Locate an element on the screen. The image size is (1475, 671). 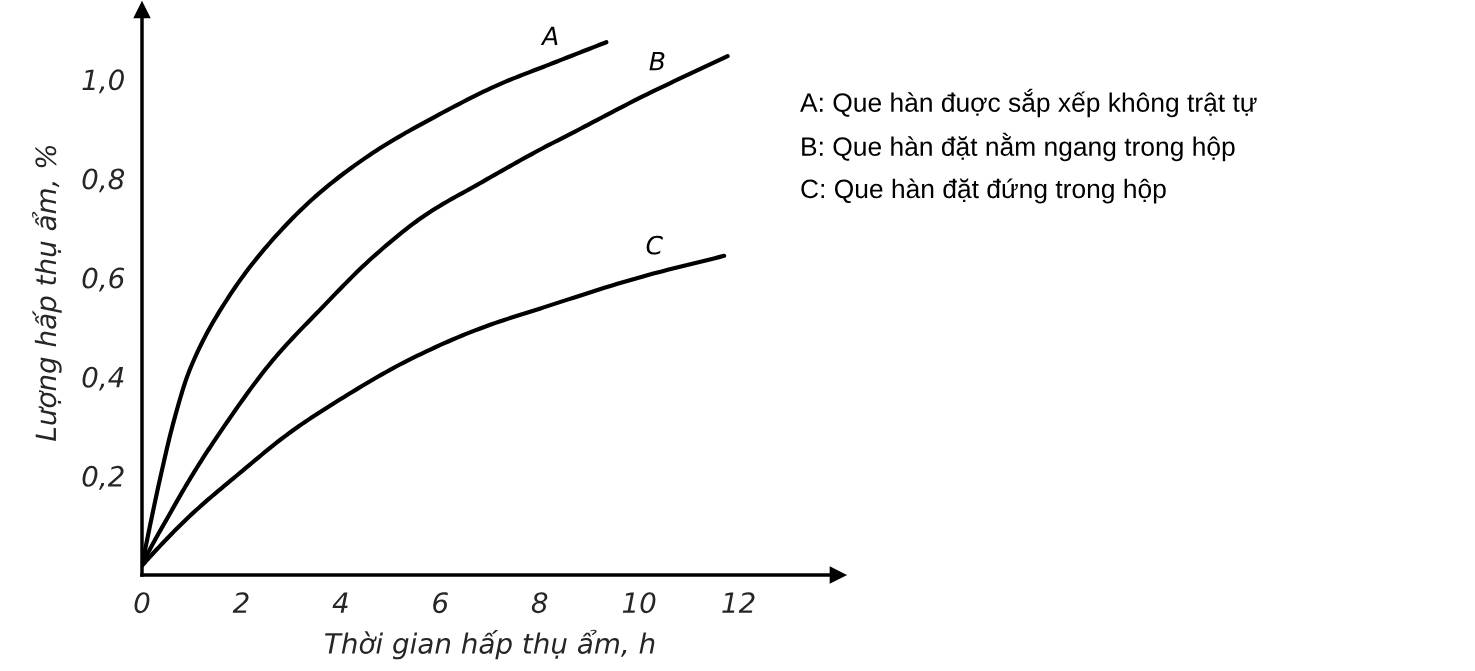
y-tick-label: 0,8 is located at coordinates (103, 180).